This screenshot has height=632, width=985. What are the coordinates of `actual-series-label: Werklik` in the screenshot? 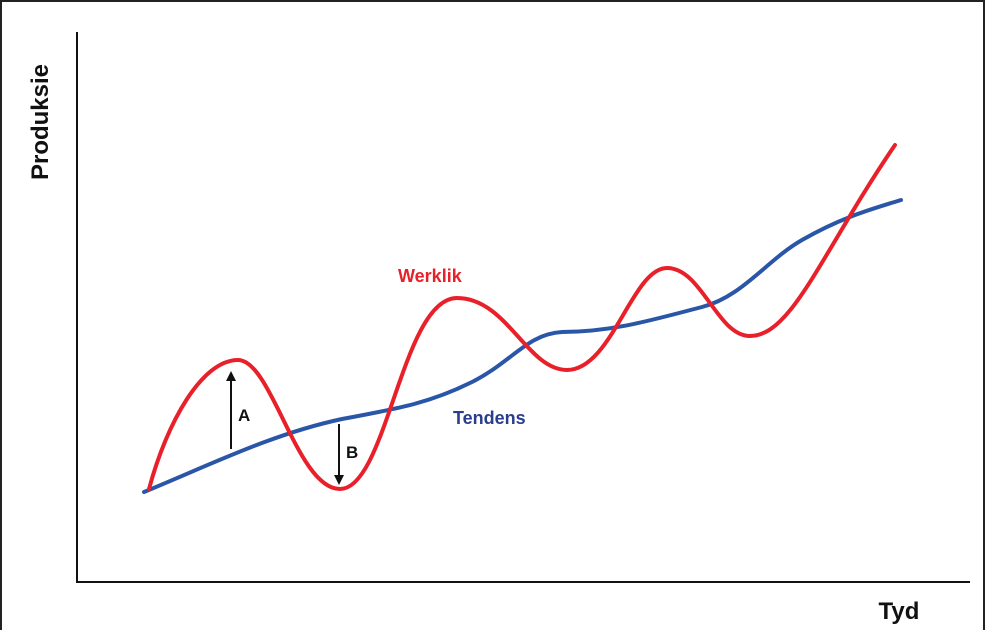 It's located at (430, 276).